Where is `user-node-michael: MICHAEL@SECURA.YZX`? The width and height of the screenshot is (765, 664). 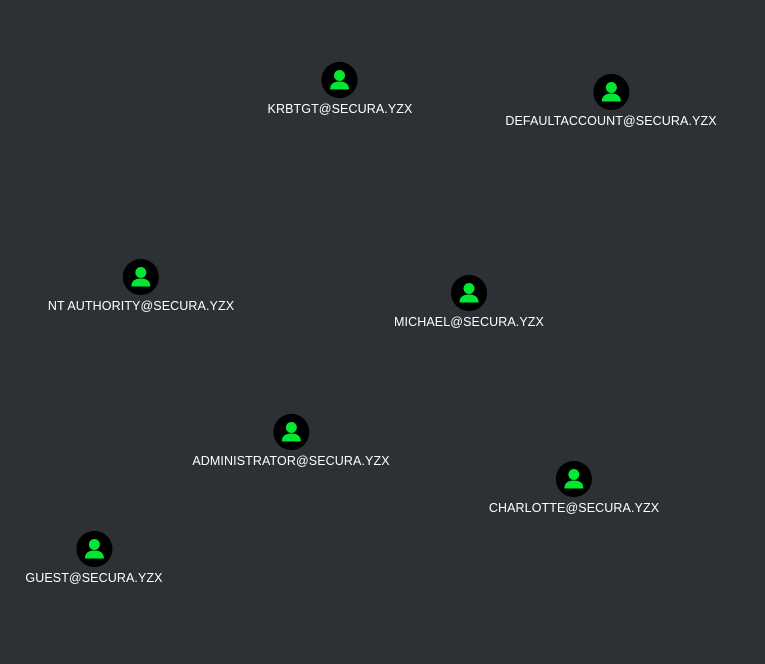
user-node-michael: MICHAEL@SECURA.YZX is located at coordinates (469, 302).